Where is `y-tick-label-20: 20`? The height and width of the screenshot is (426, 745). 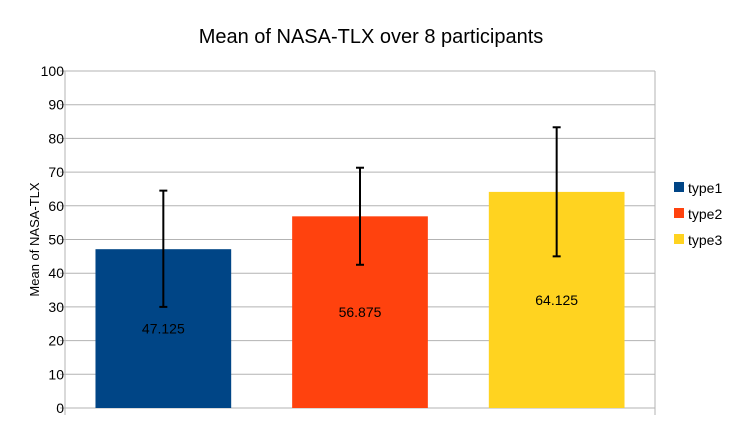
y-tick-label-20: 20 is located at coordinates (56, 341).